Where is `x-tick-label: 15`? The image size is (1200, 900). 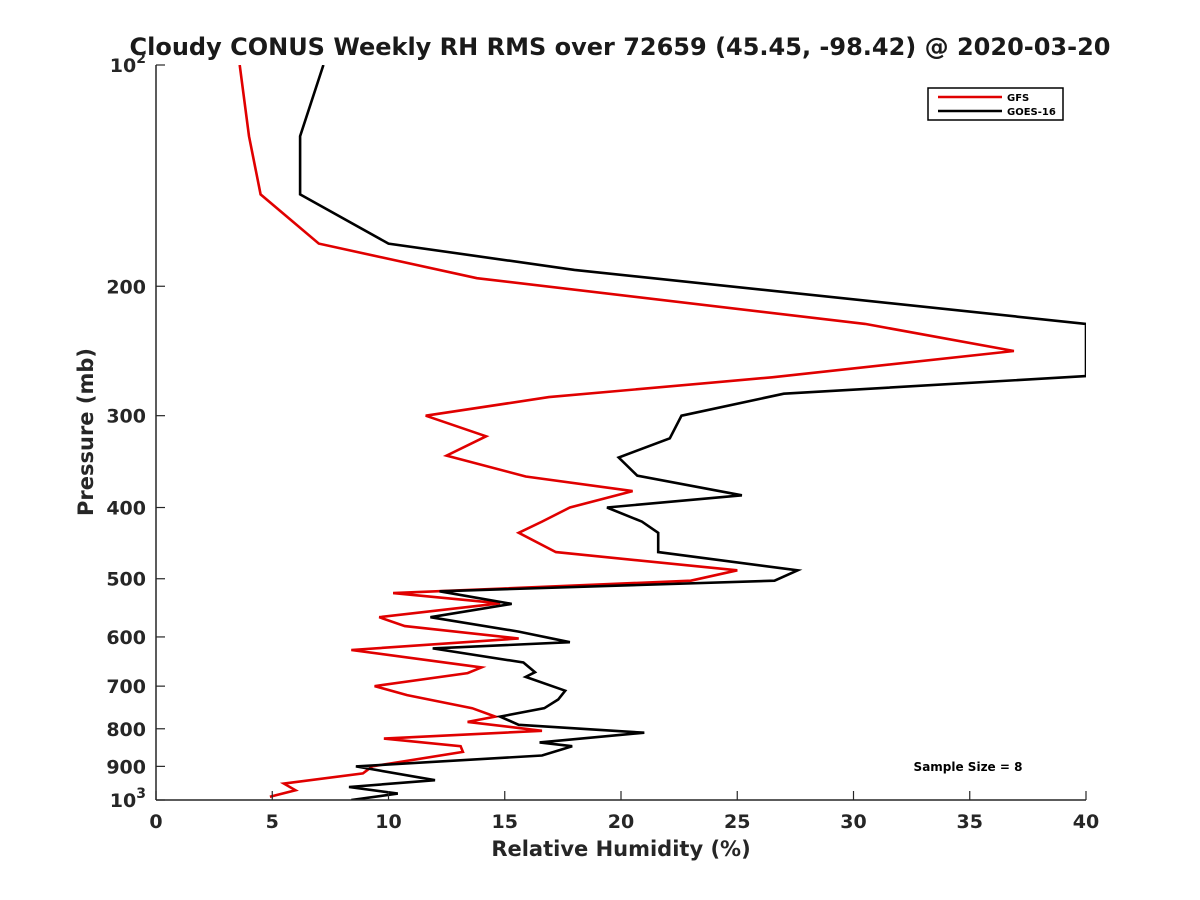 x-tick-label: 15 is located at coordinates (505, 822).